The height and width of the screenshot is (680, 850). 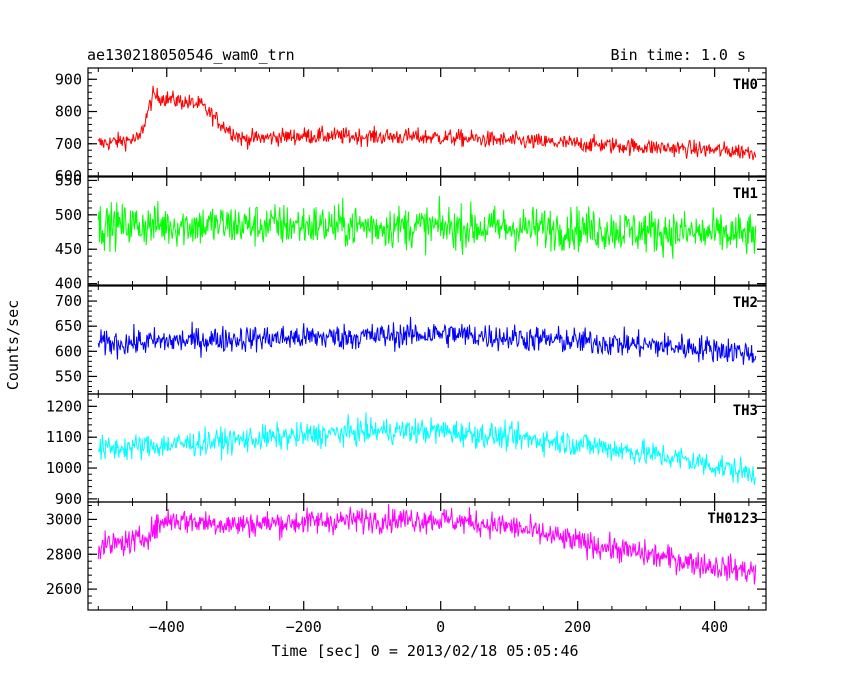 What do you see at coordinates (427, 544) in the screenshot?
I see `series-line-th0123` at bounding box center [427, 544].